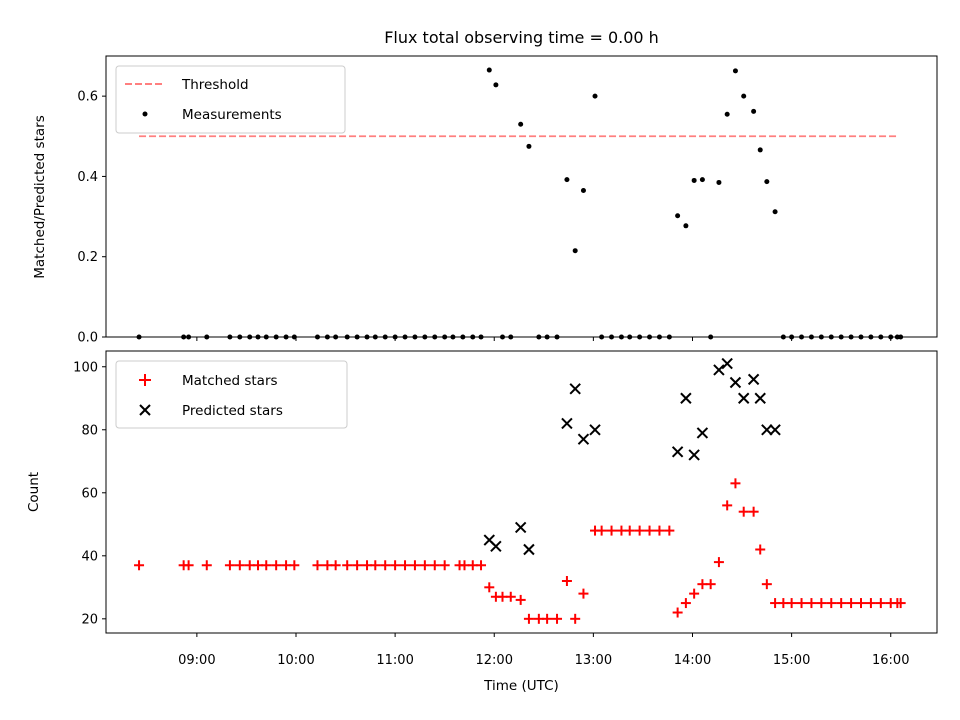  I want to click on legend-label-threshold: Threshold, so click(215, 85).